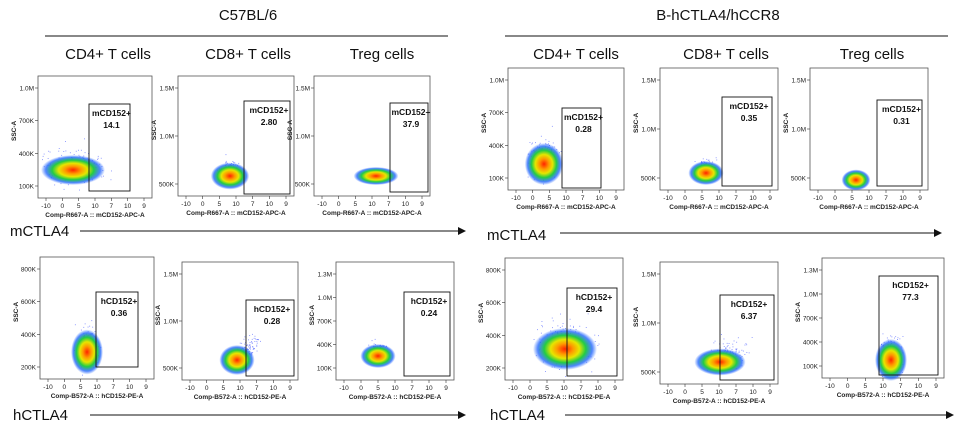 This screenshot has height=435, width=963. I want to click on group-title-c57bl6: C57BL/6, so click(248, 15).